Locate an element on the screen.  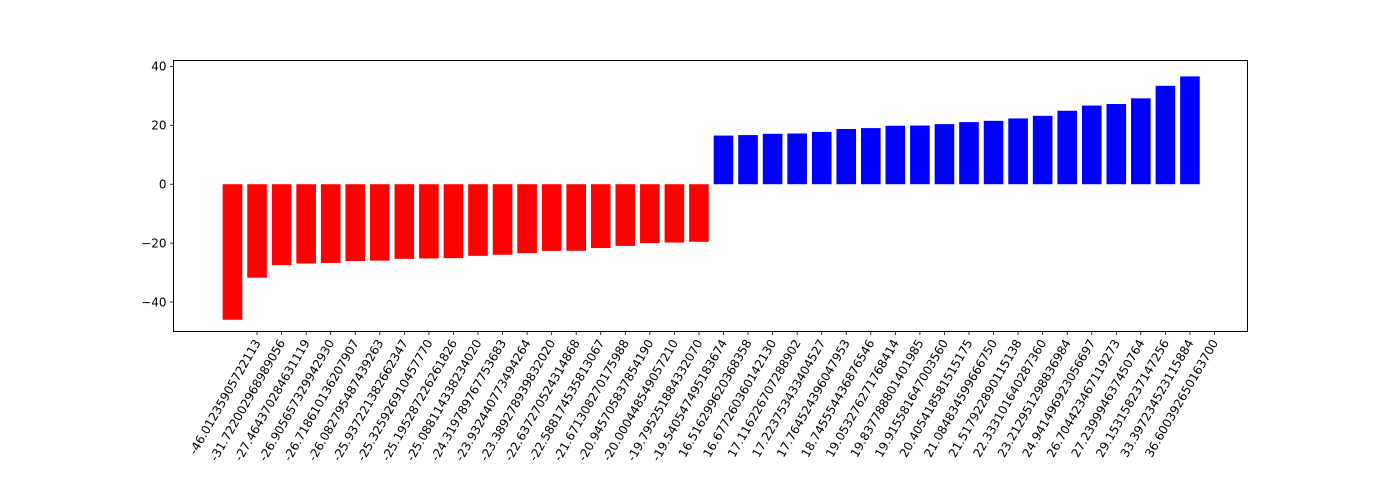
y-tick-label: −40 is located at coordinates (153, 302).